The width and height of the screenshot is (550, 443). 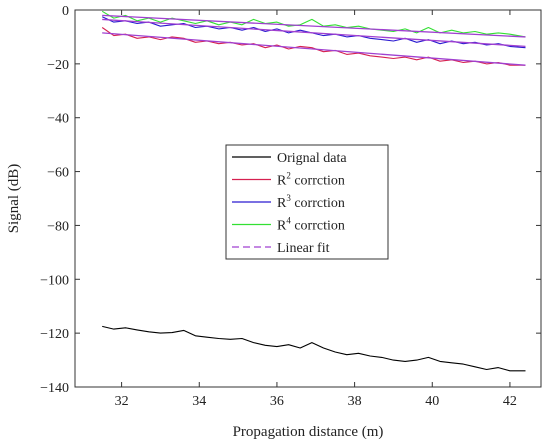 I want to click on x-tick-label: 42, so click(x=510, y=401).